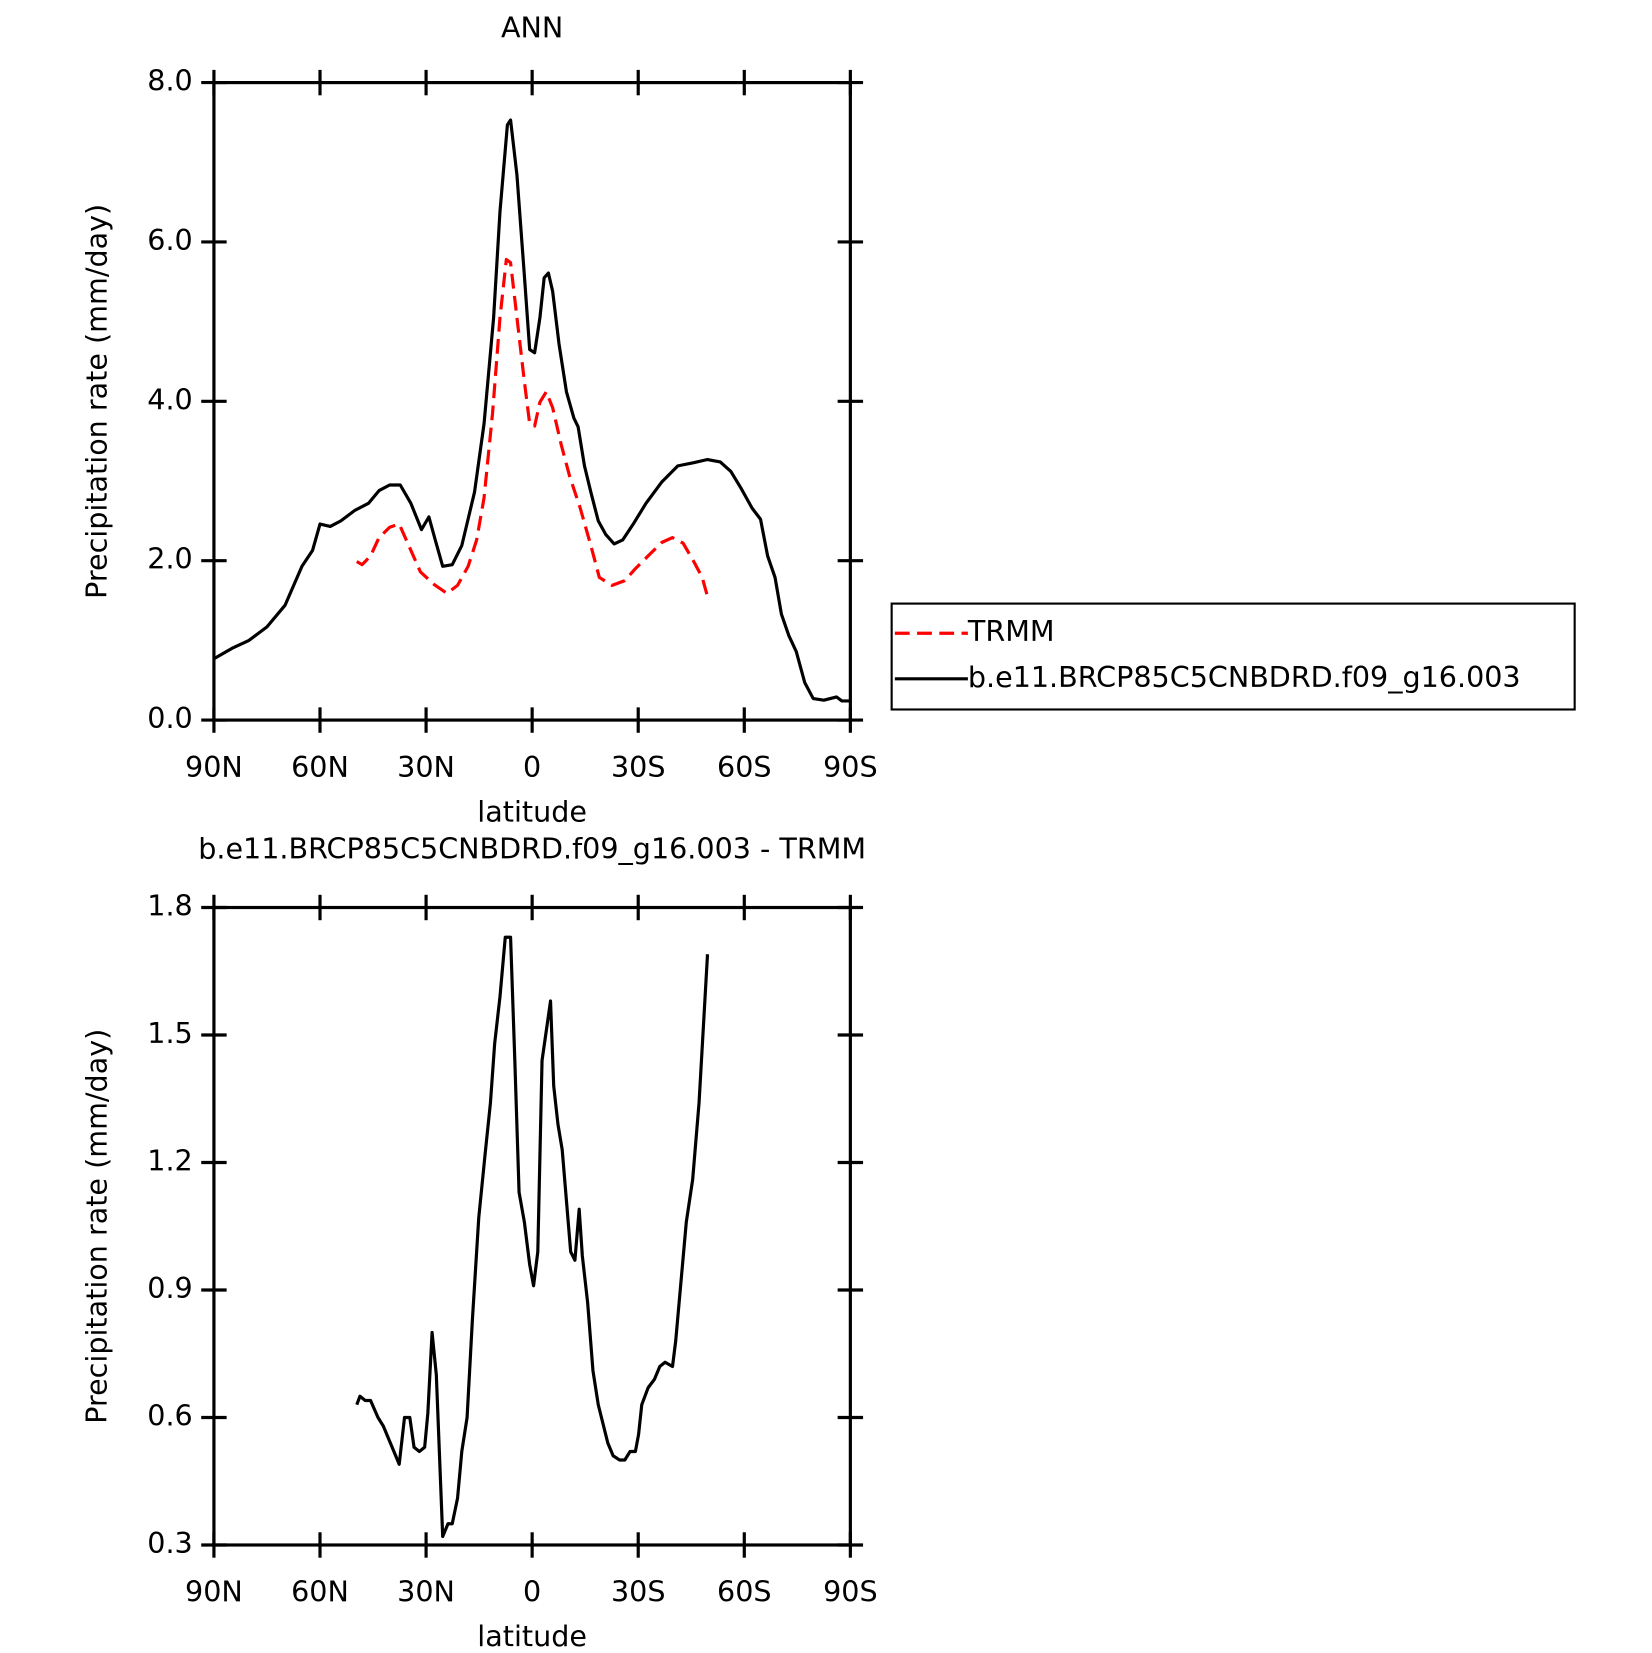 This screenshot has width=1652, height=1653. Describe the element at coordinates (169, 1415) in the screenshot. I see `y-tick-label: 0.6` at that location.